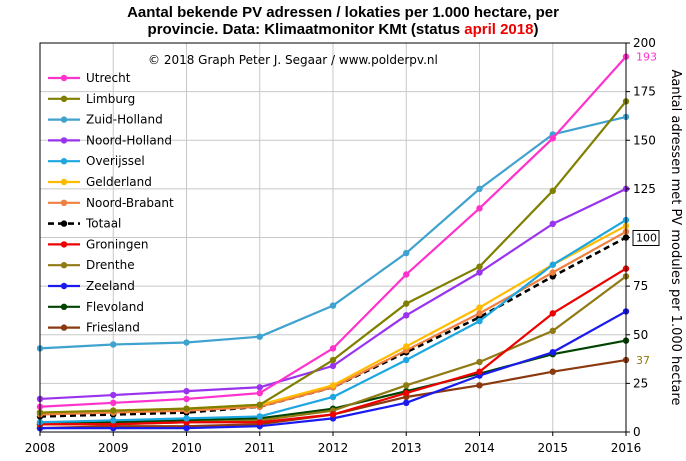 Image resolution: width=686 pixels, height=461 pixels. I want to click on legend-label: Zuid-Holland, so click(124, 120).